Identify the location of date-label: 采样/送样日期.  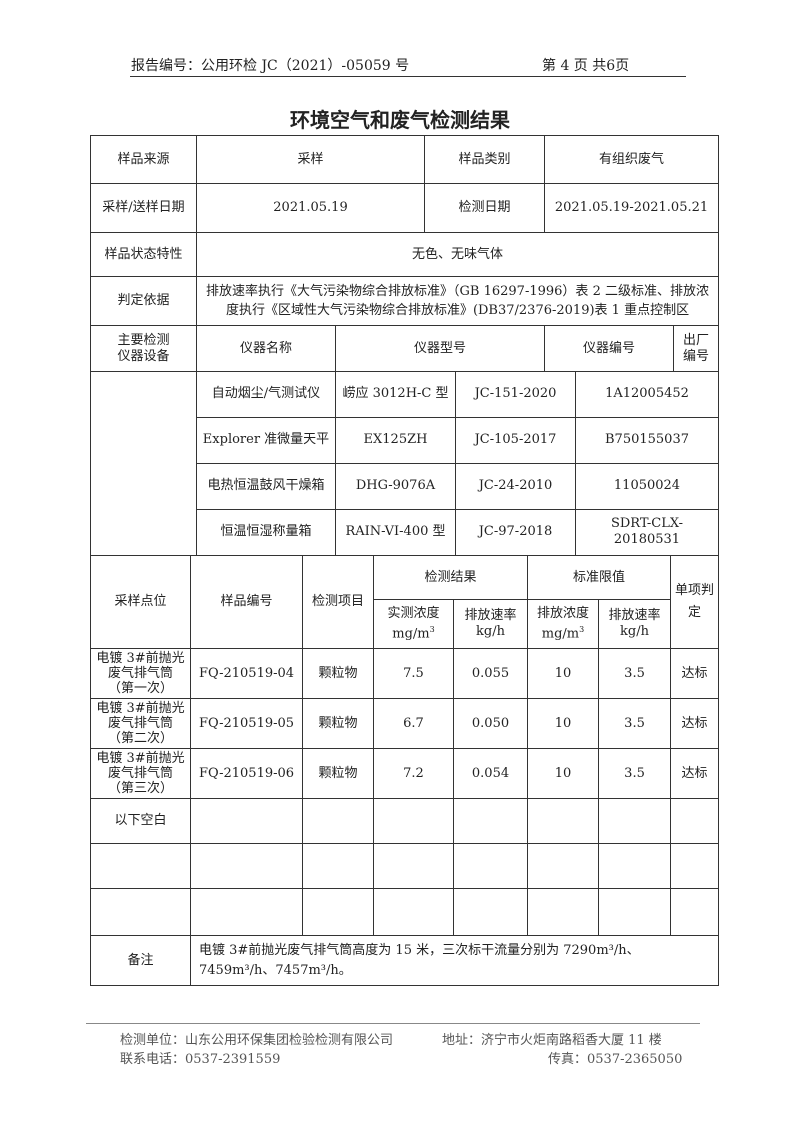
(143, 208).